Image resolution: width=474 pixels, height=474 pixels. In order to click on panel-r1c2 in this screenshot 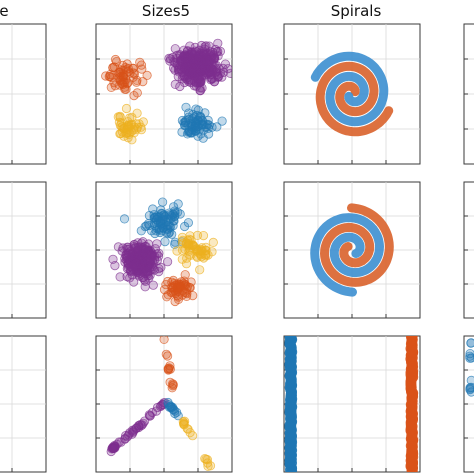, I will do `click(164, 94)`.